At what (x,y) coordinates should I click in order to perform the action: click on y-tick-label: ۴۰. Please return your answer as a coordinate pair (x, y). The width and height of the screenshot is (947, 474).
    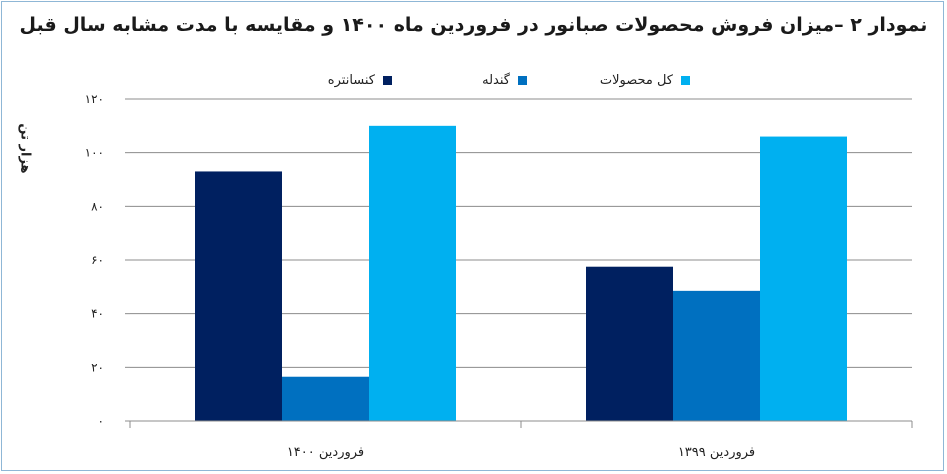
    Looking at the image, I should click on (97, 314).